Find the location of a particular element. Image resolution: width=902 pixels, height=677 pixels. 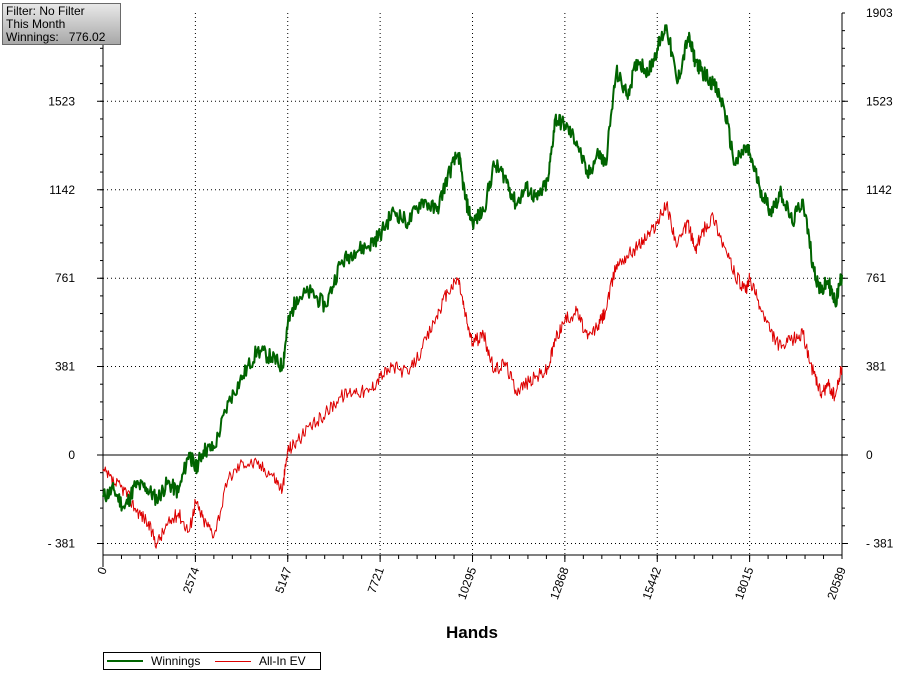

x-tick-label: 12868 is located at coordinates (559, 583).